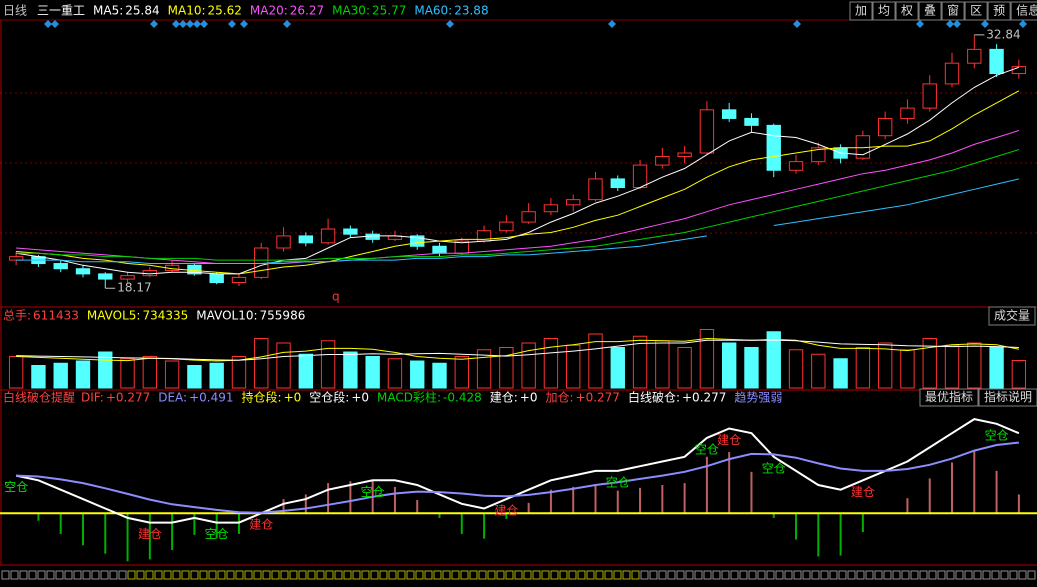  What do you see at coordinates (61, 11) in the screenshot?
I see `header-text: 三一重工` at bounding box center [61, 11].